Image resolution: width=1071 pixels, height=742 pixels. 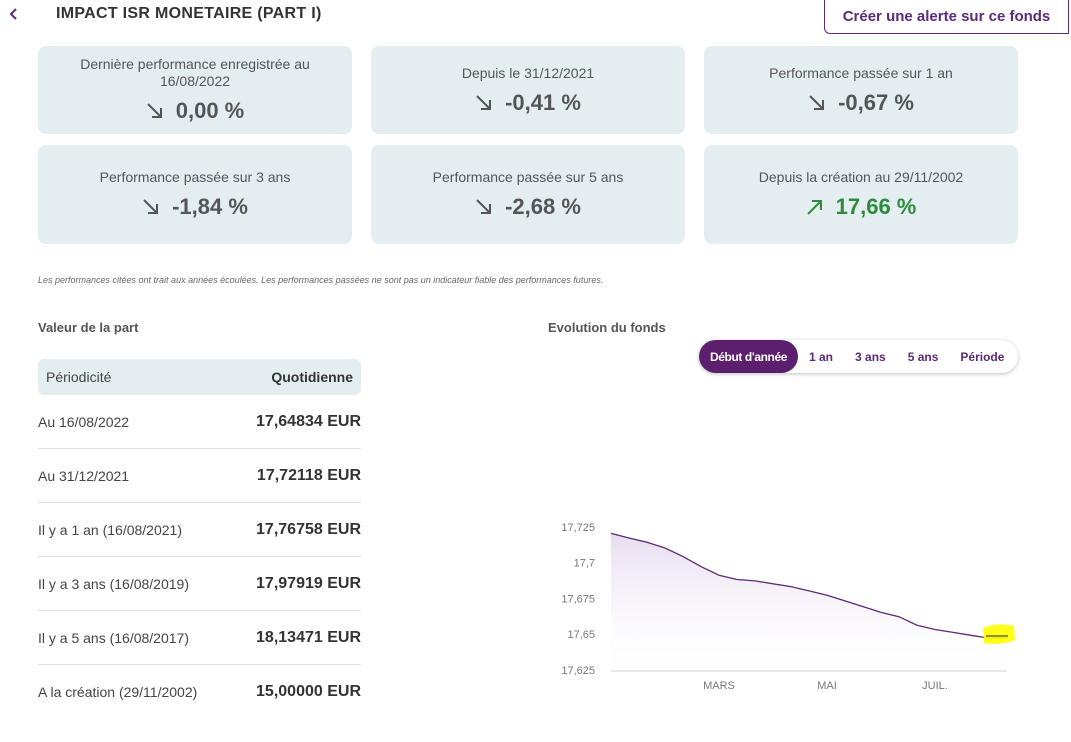 I want to click on performance-card: Performance passée sur 1 an -0,67 %, so click(x=861, y=90).